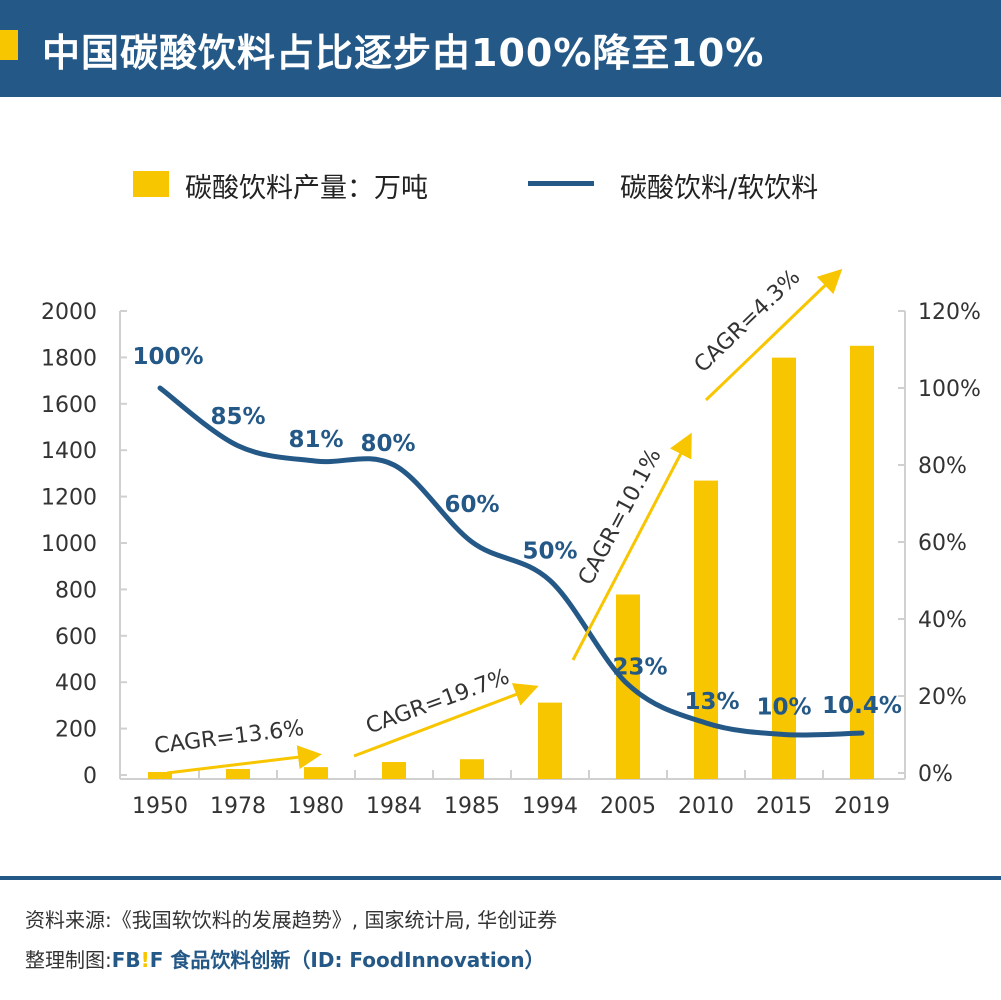 This screenshot has height=1000, width=1001. I want to click on right-tick-label: 40%, so click(942, 620).